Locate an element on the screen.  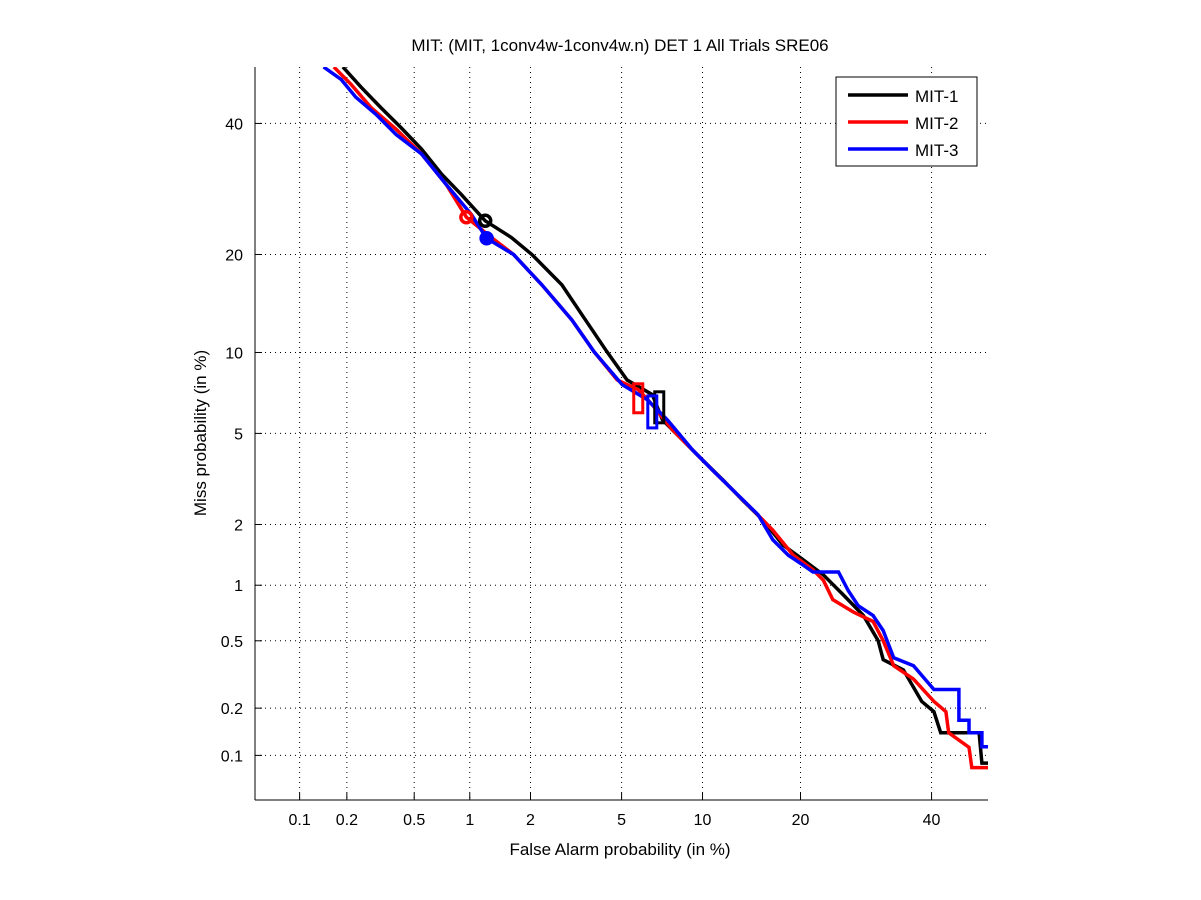
legend-label-mit-3: MIT-3 is located at coordinates (936, 150).